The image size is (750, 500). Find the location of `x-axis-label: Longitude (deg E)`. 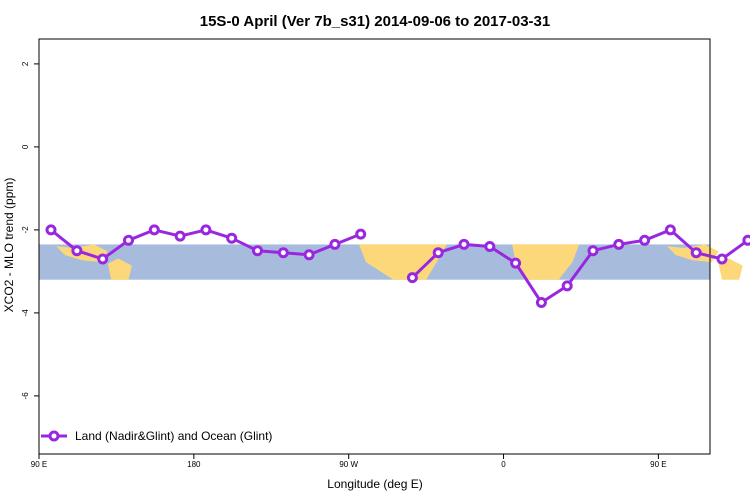

x-axis-label: Longitude (deg E) is located at coordinates (374, 484).